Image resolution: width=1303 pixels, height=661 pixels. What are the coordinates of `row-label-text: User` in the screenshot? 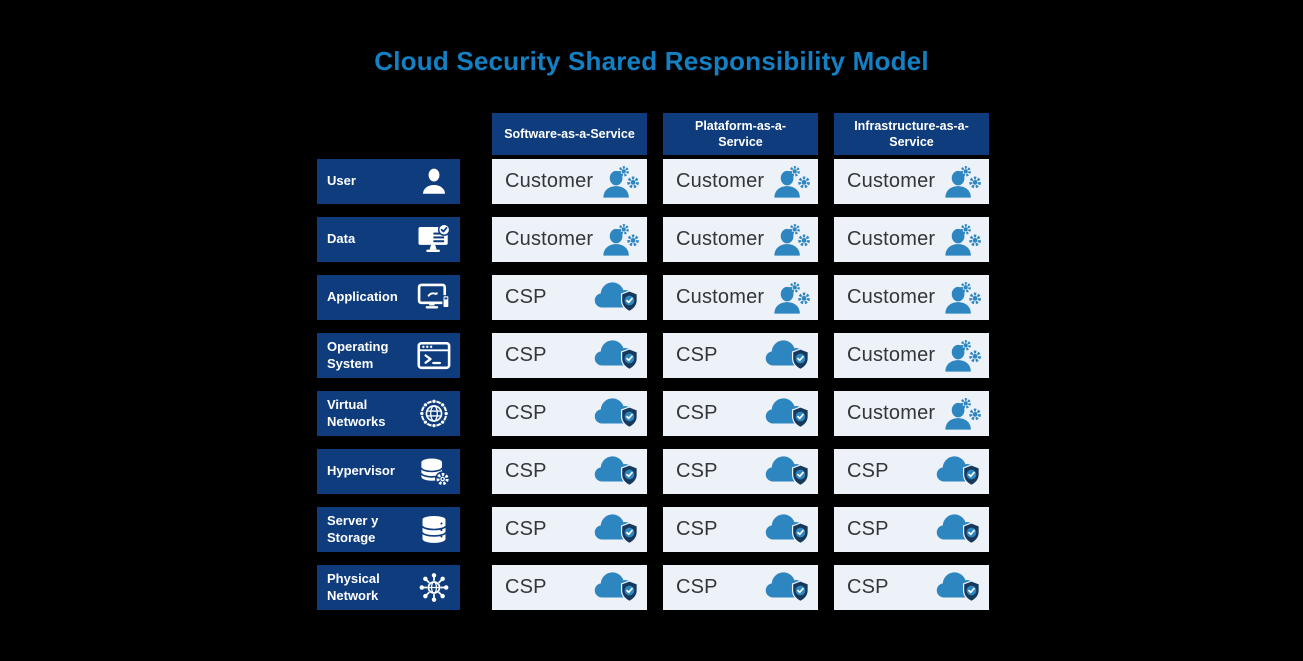 It's located at (341, 181).